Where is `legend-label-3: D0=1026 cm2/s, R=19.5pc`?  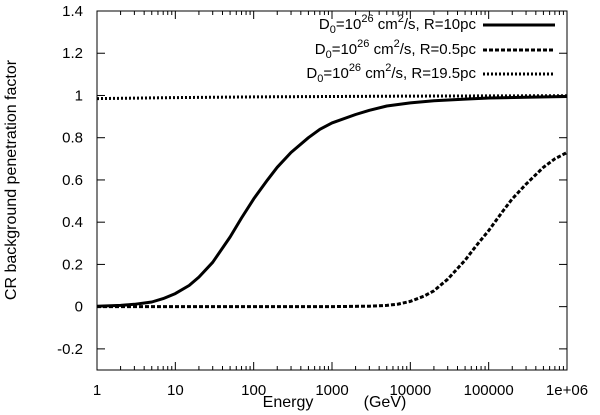
legend-label-3: D0=1026 cm2/s, R=19.5pc is located at coordinates (391, 73).